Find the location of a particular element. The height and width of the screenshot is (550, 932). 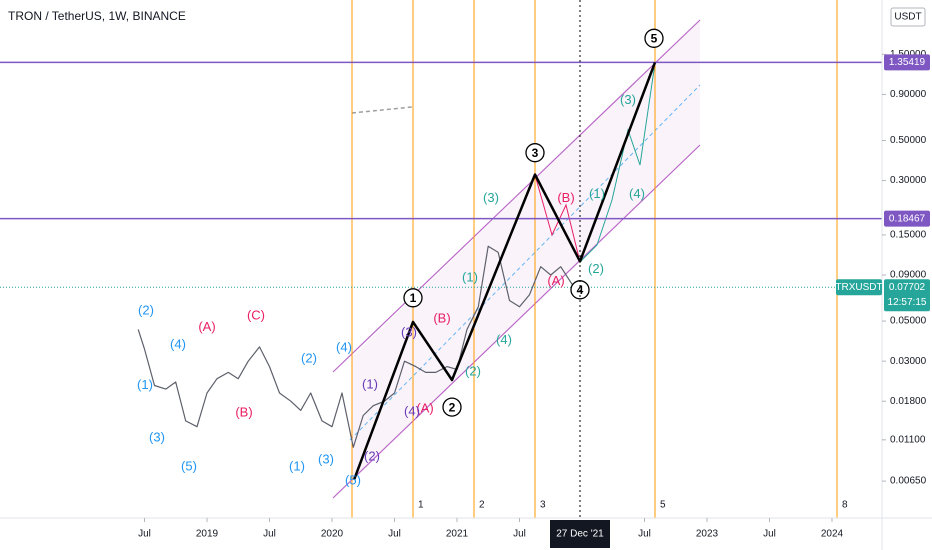

last-price: 0.07702 is located at coordinates (907, 287).